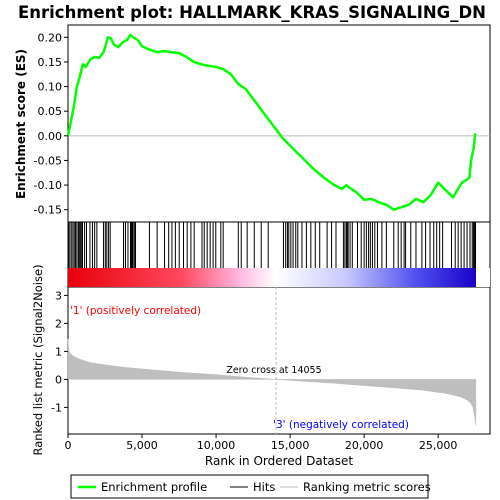 This screenshot has width=500, height=500. What do you see at coordinates (50, 87) in the screenshot?
I see `es-y-tick-label: 0.10` at bounding box center [50, 87].